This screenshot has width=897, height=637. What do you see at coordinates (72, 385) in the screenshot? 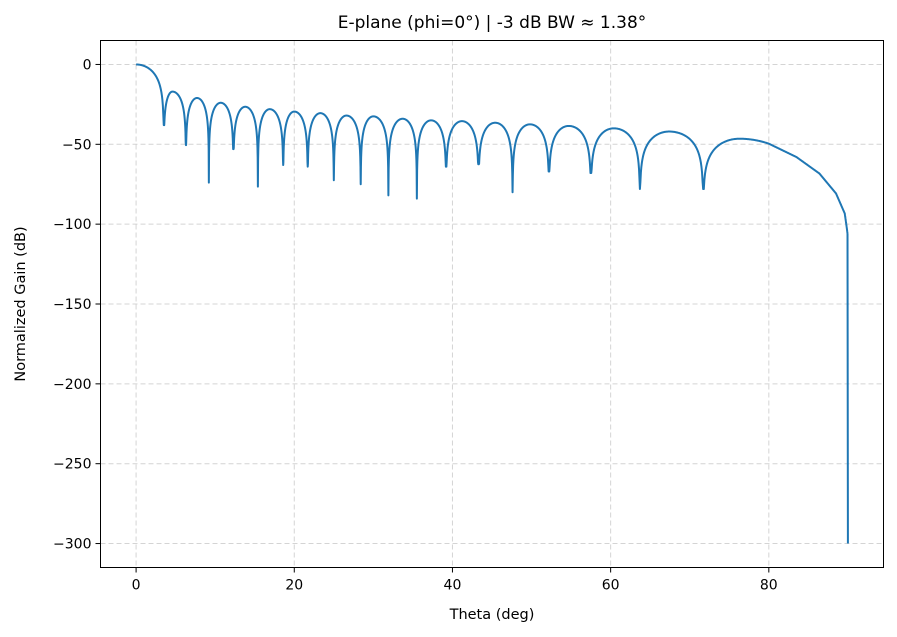
I see `y-tick-label: −200` at bounding box center [72, 385].